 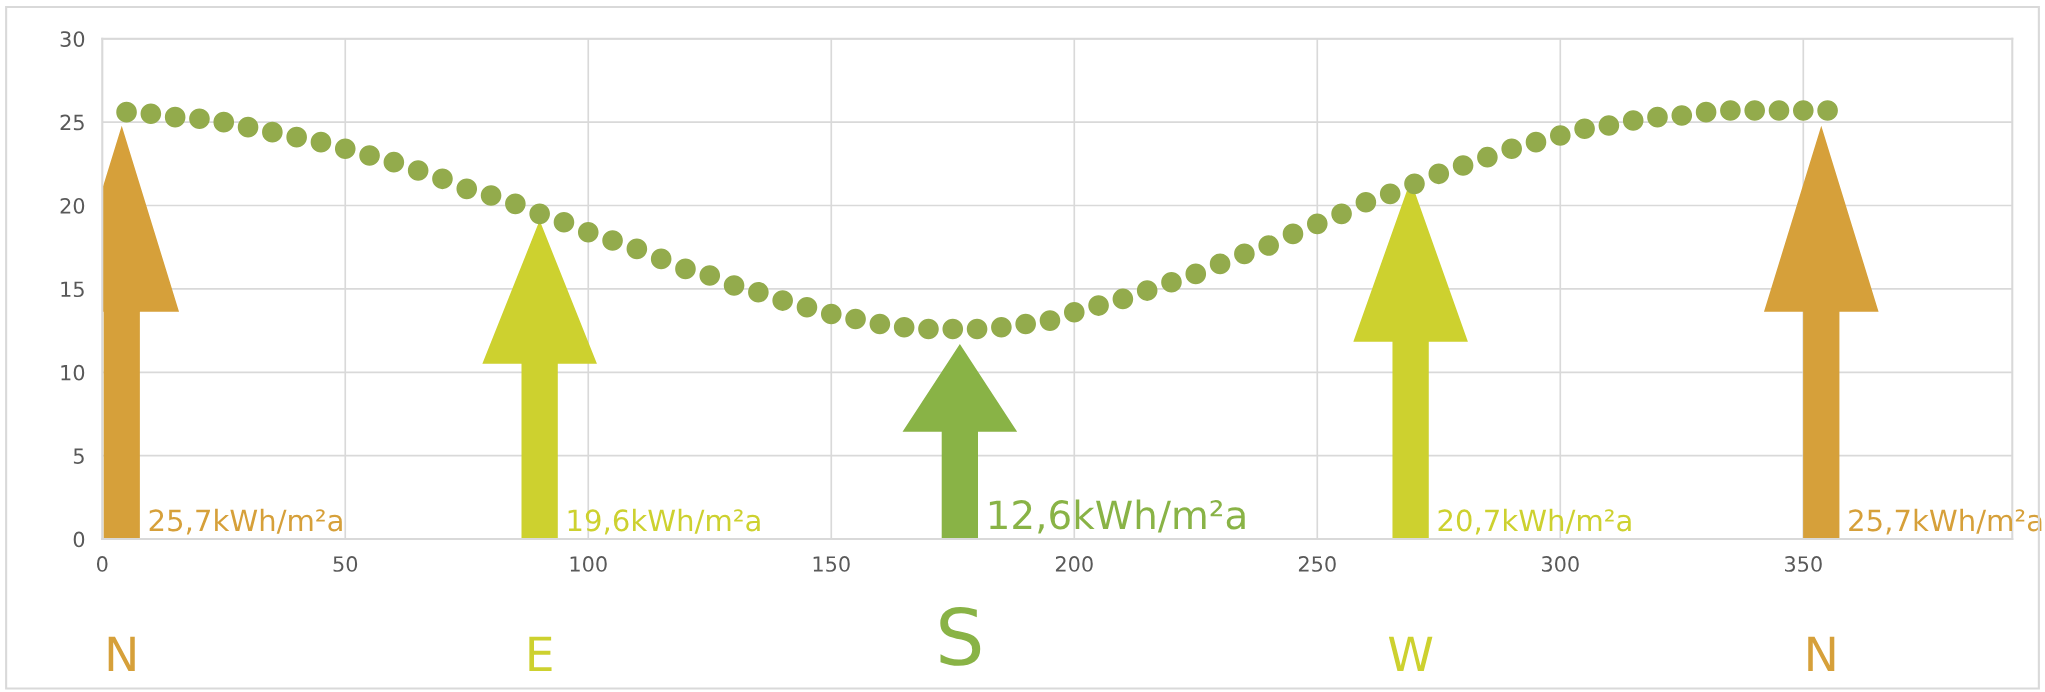 I want to click on y-tick-label: 25, so click(x=72, y=122).